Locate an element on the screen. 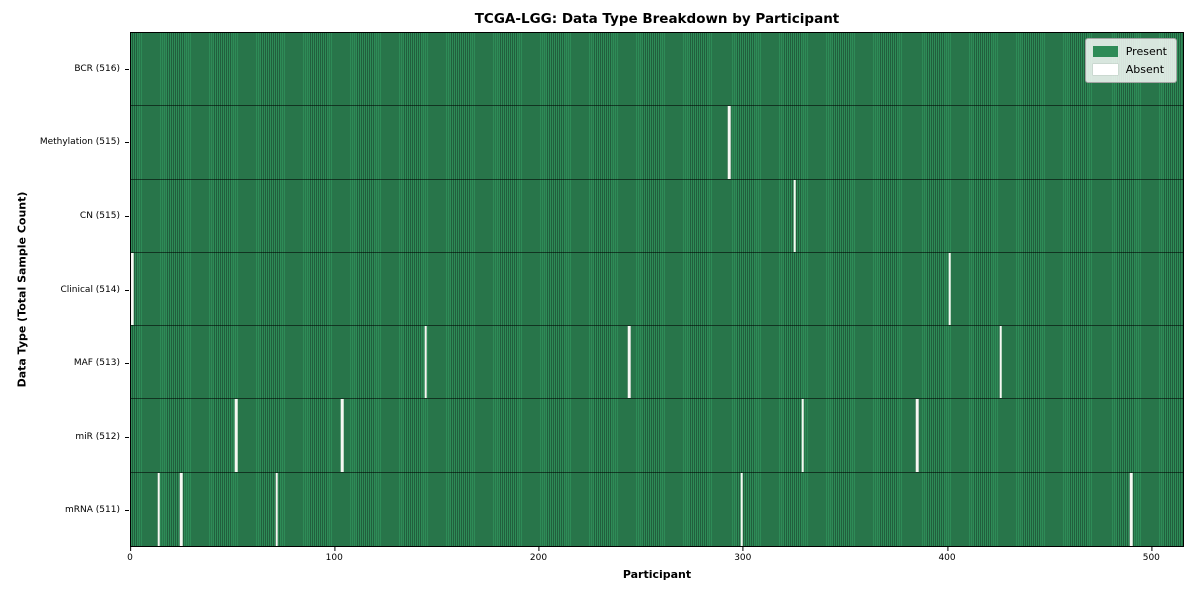  row-bcr is located at coordinates (657, 70).